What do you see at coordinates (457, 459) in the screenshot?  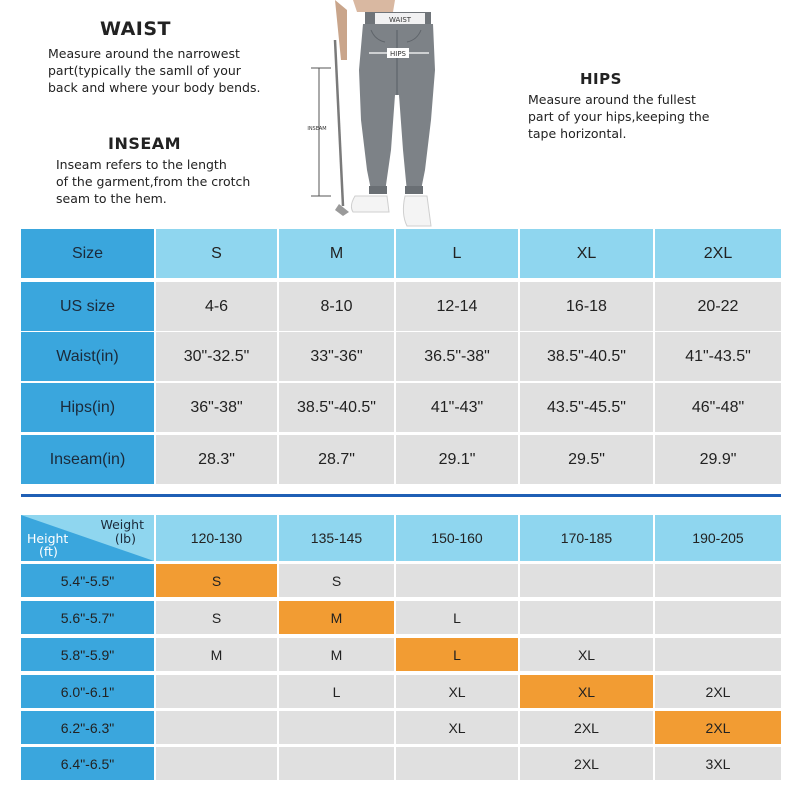 I see `size-cell: 29.1"` at bounding box center [457, 459].